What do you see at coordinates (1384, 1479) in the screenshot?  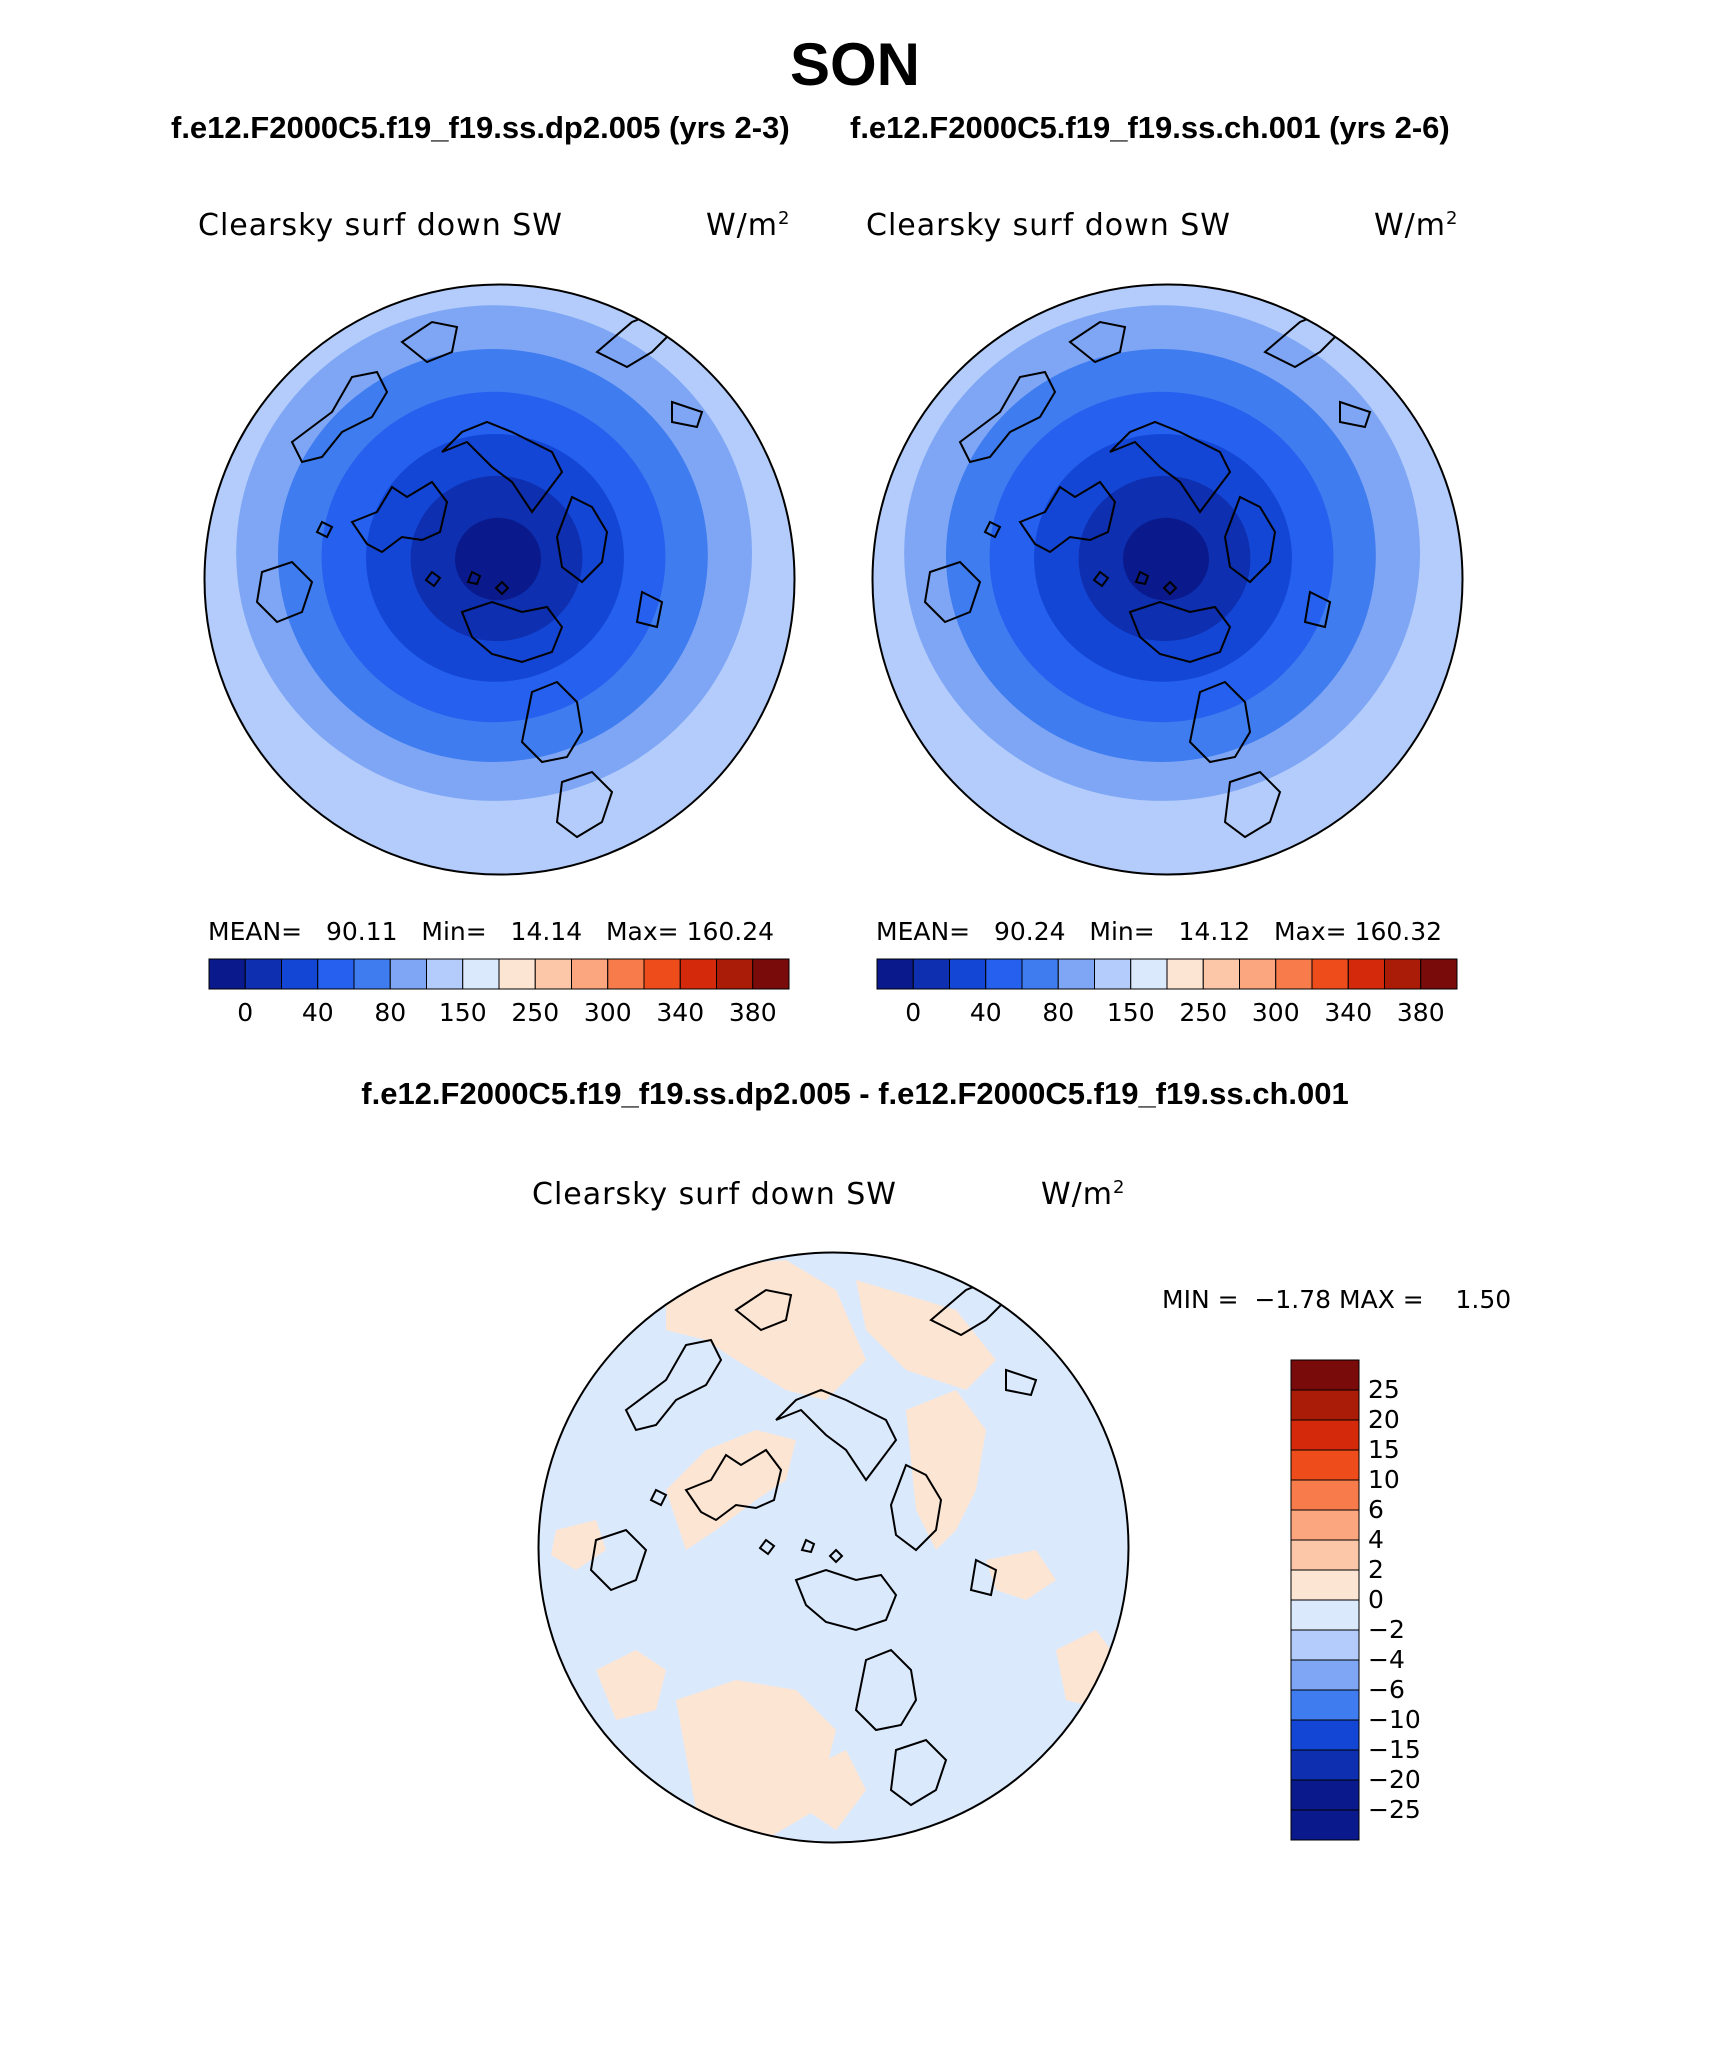 I see `colorbar-tick-label: 10` at bounding box center [1384, 1479].